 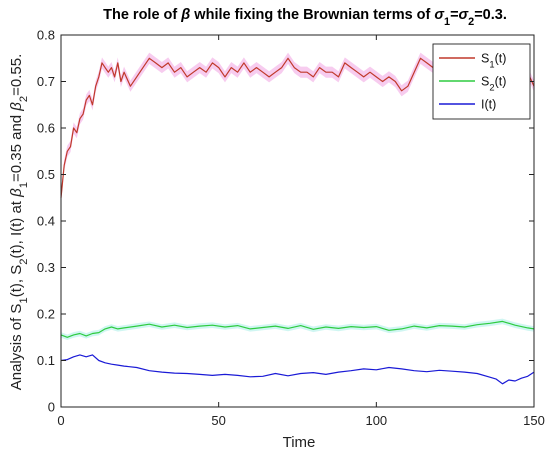 I want to click on text-part: =0.35 and, so click(x=16, y=146).